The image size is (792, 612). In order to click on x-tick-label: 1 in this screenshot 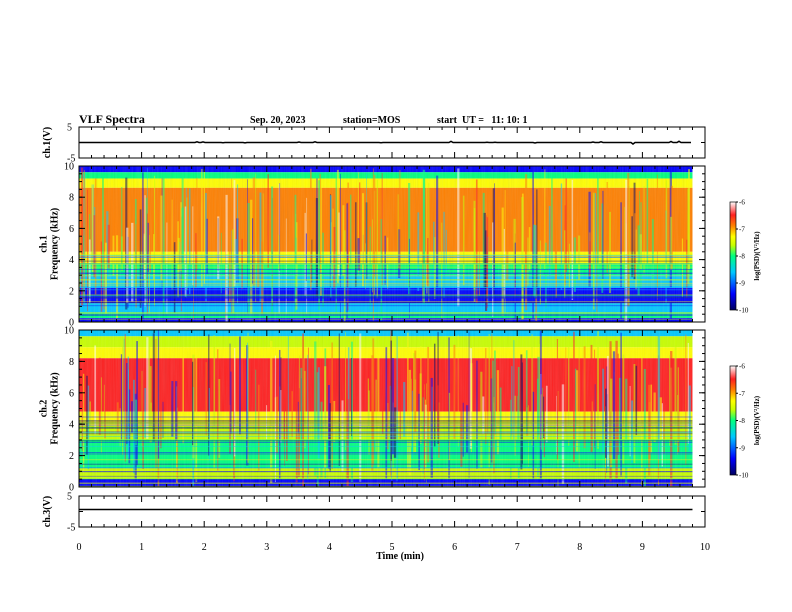, I will do `click(141, 547)`.